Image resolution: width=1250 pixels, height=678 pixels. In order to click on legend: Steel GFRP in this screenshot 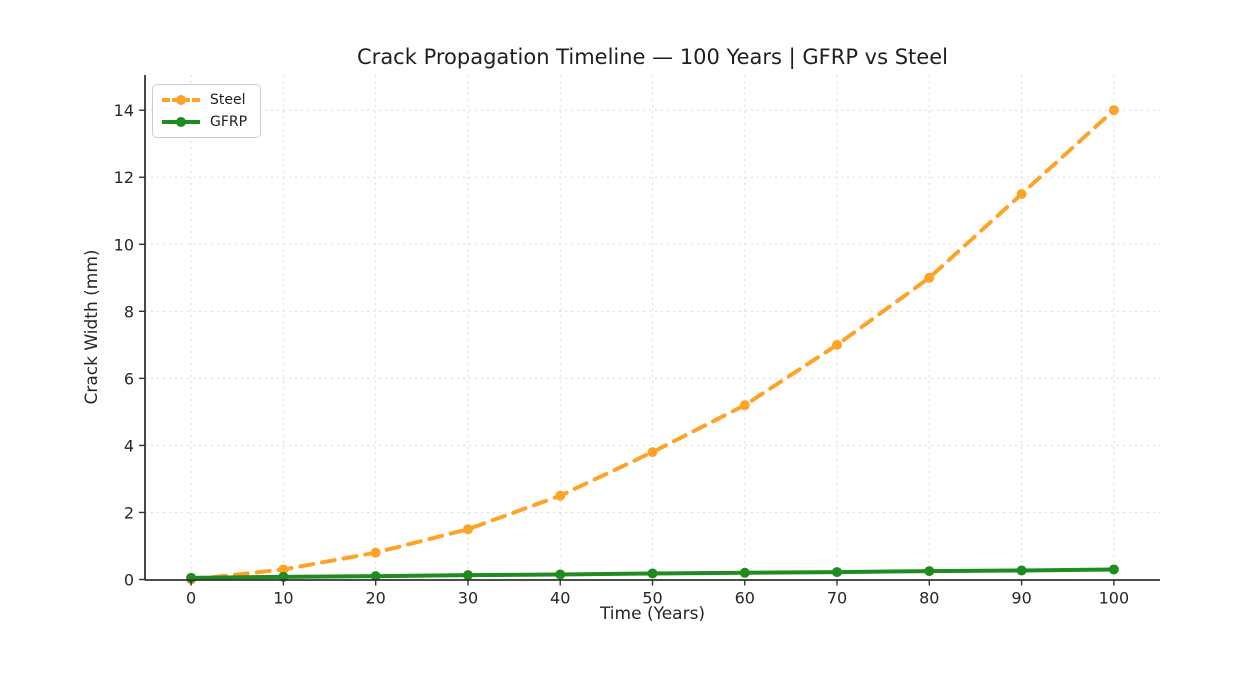, I will do `click(207, 111)`.